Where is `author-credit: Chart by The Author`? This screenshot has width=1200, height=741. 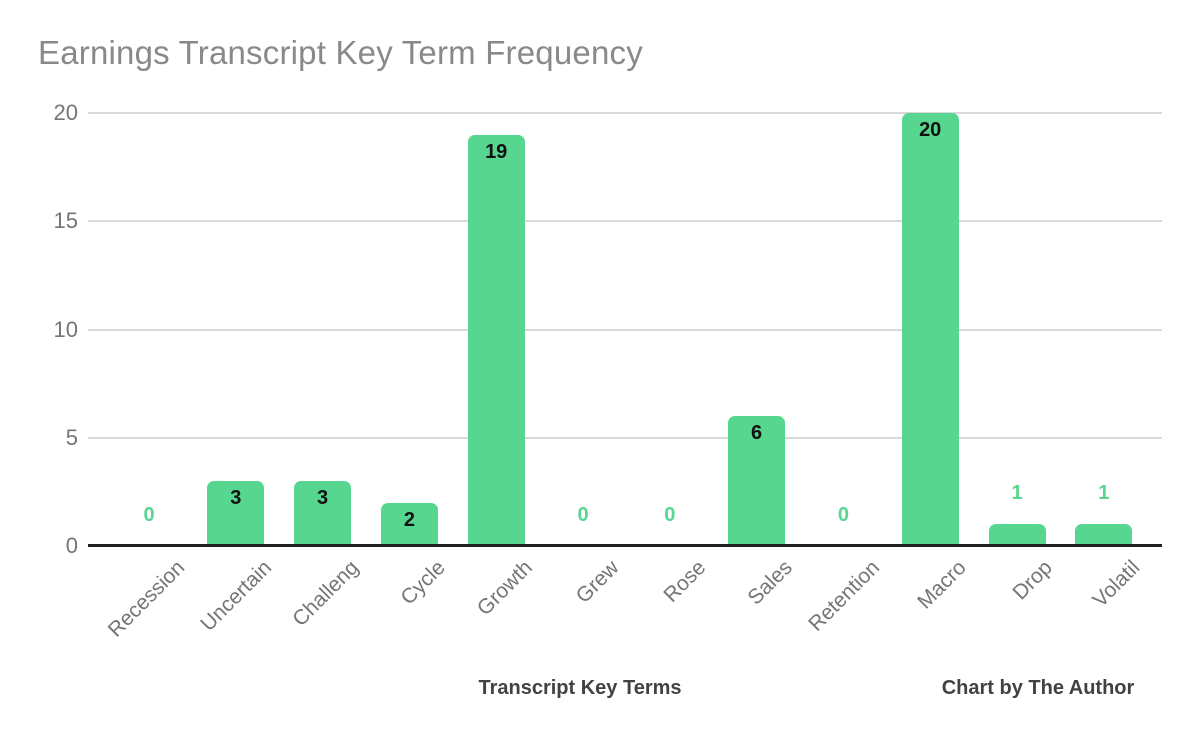 author-credit: Chart by The Author is located at coordinates (1038, 688).